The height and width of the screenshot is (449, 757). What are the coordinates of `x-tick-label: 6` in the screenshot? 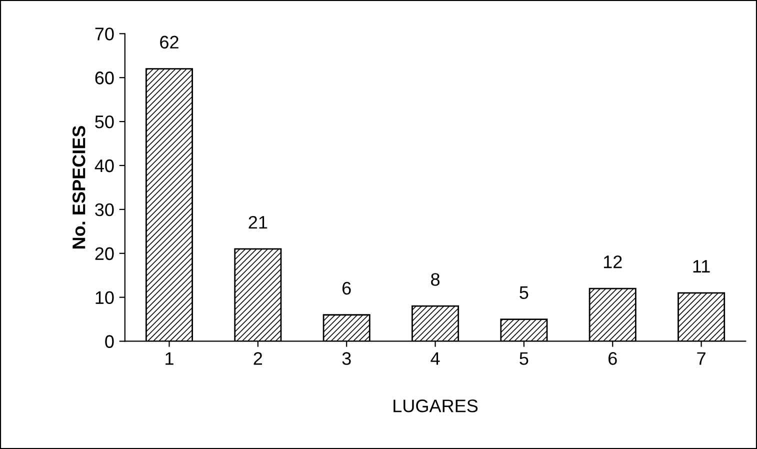 It's located at (612, 358).